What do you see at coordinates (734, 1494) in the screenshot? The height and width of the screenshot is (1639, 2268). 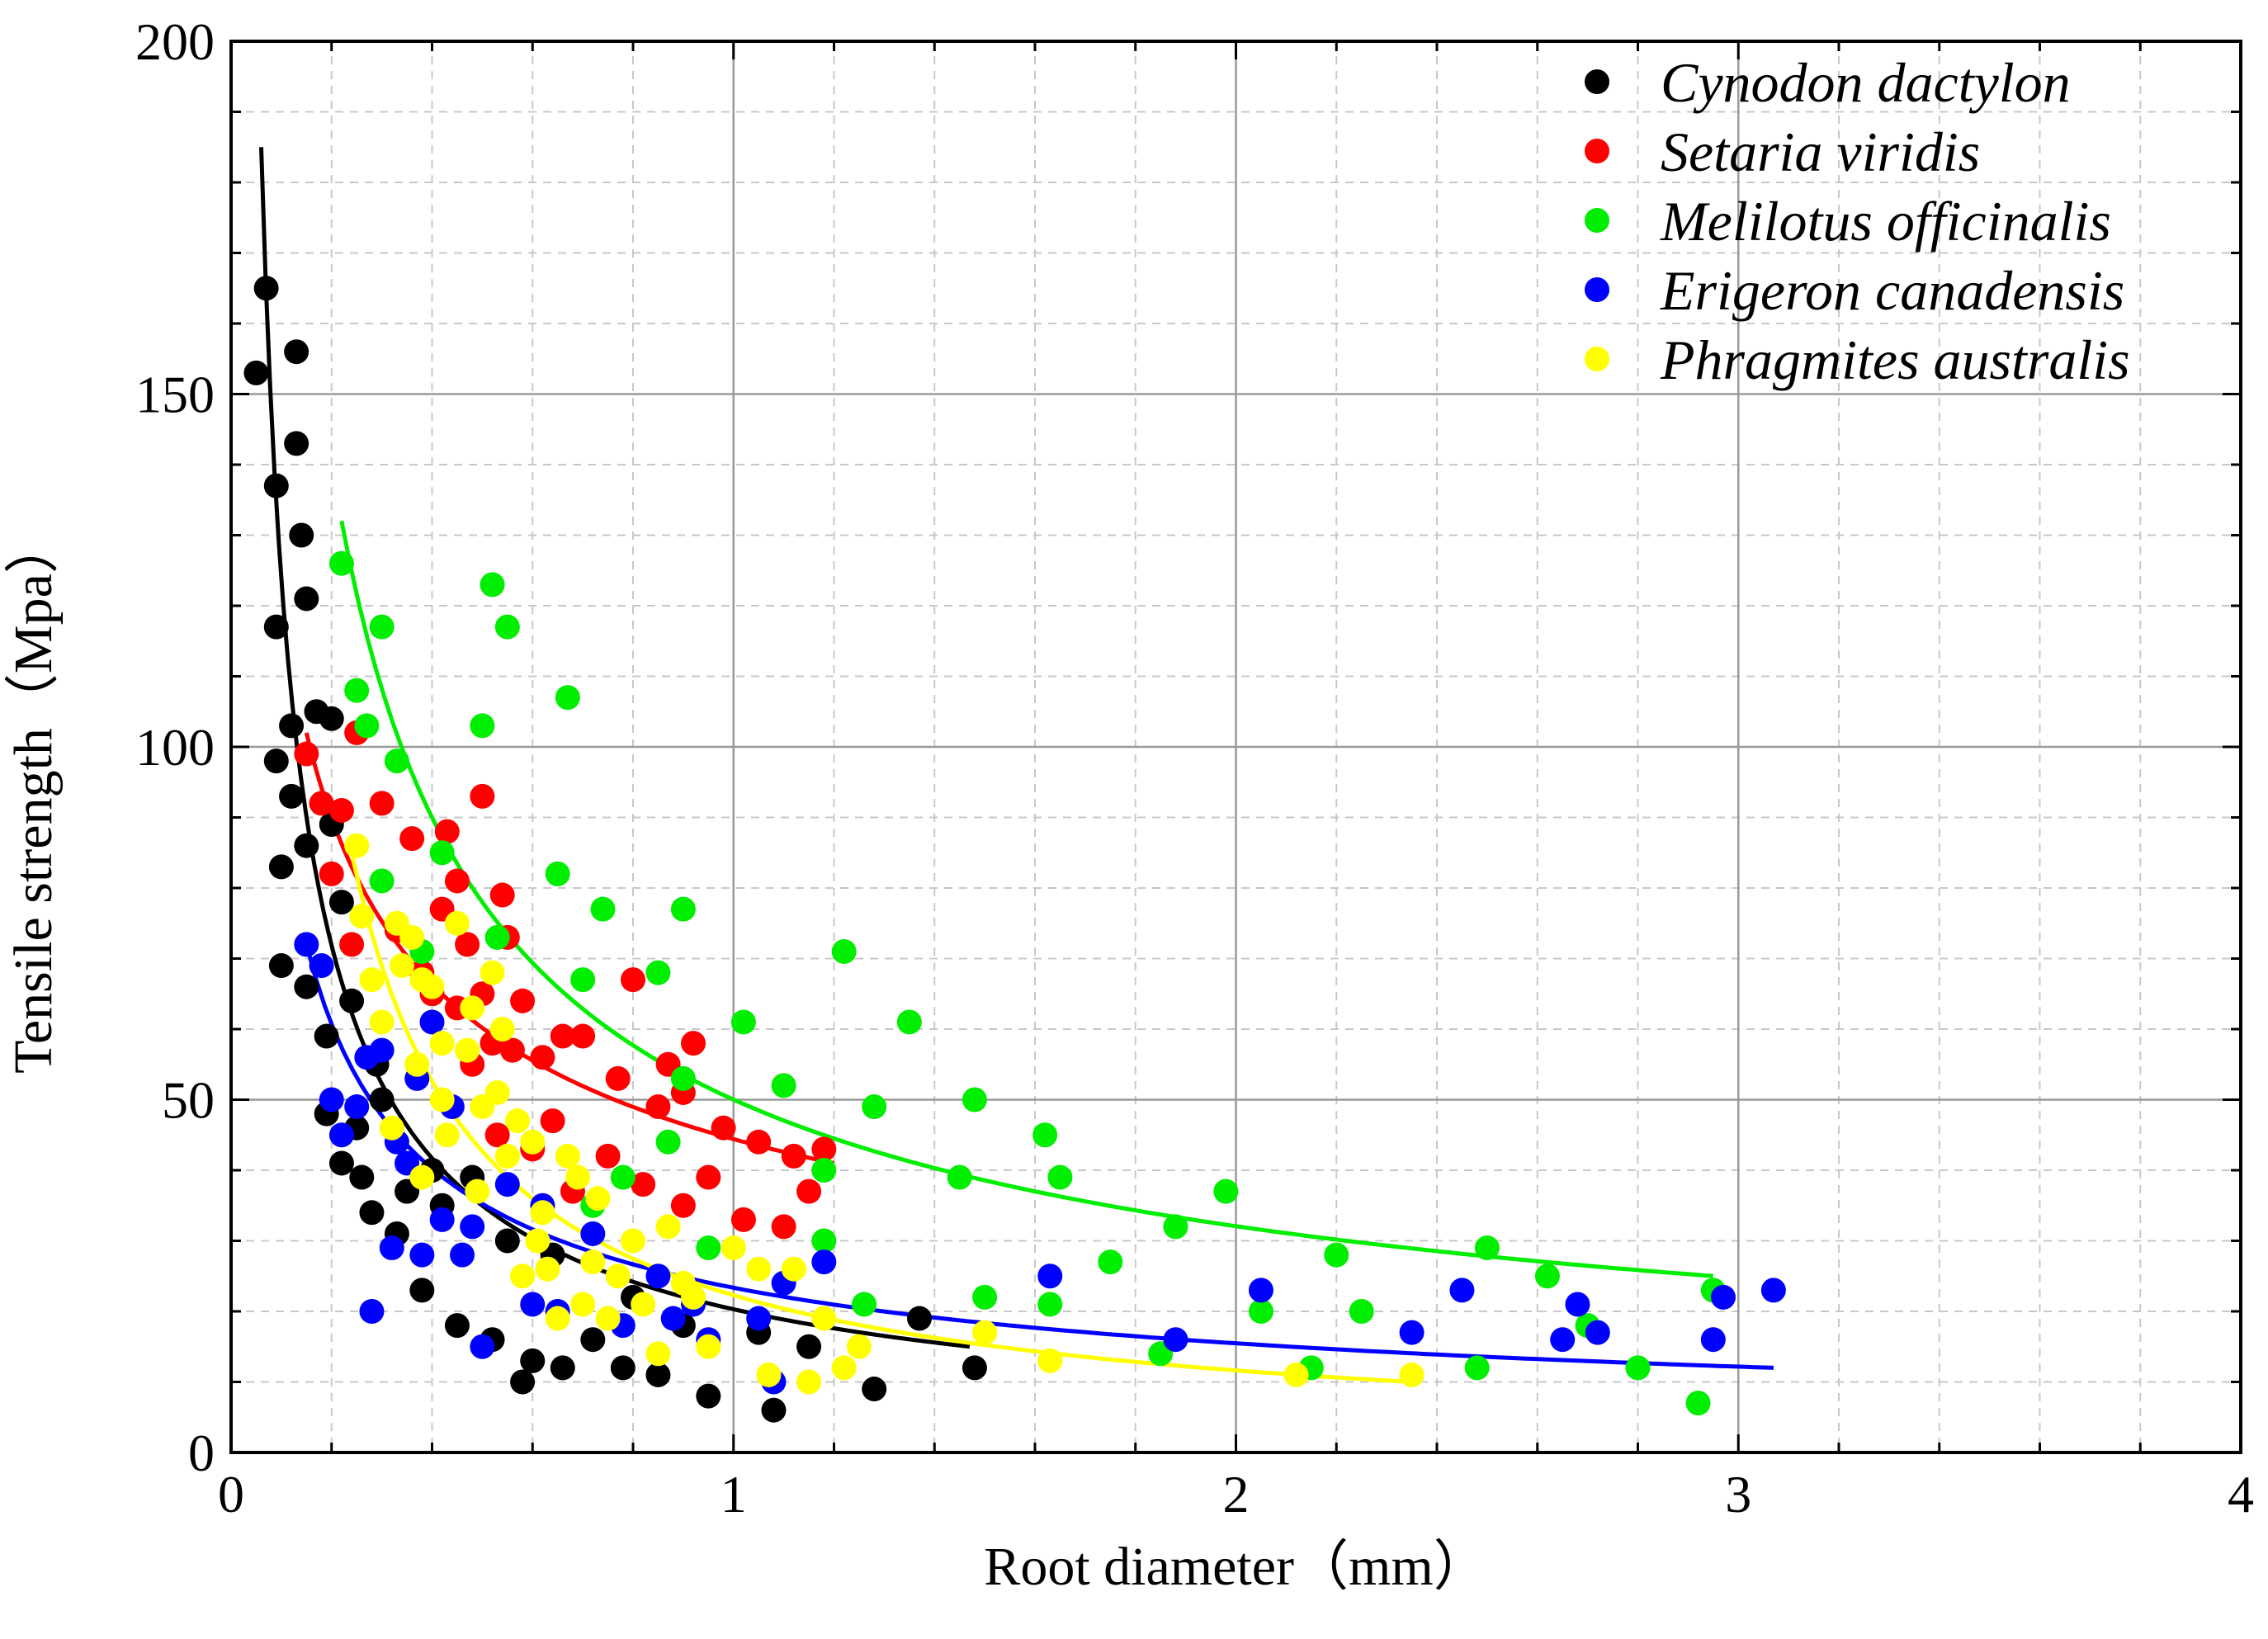 I see `x-tick-label: 1` at bounding box center [734, 1494].